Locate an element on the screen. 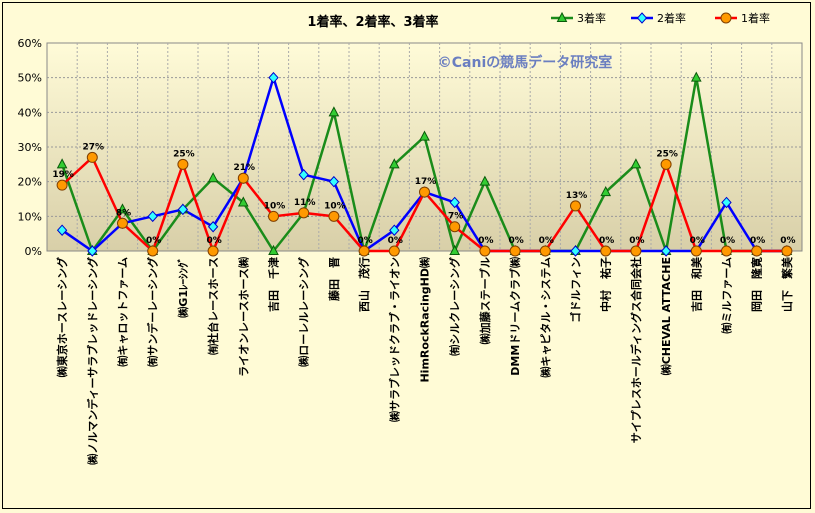  category-label: ㈱G1ﾚｰｼﾝｸﾞ is located at coordinates (183, 287).